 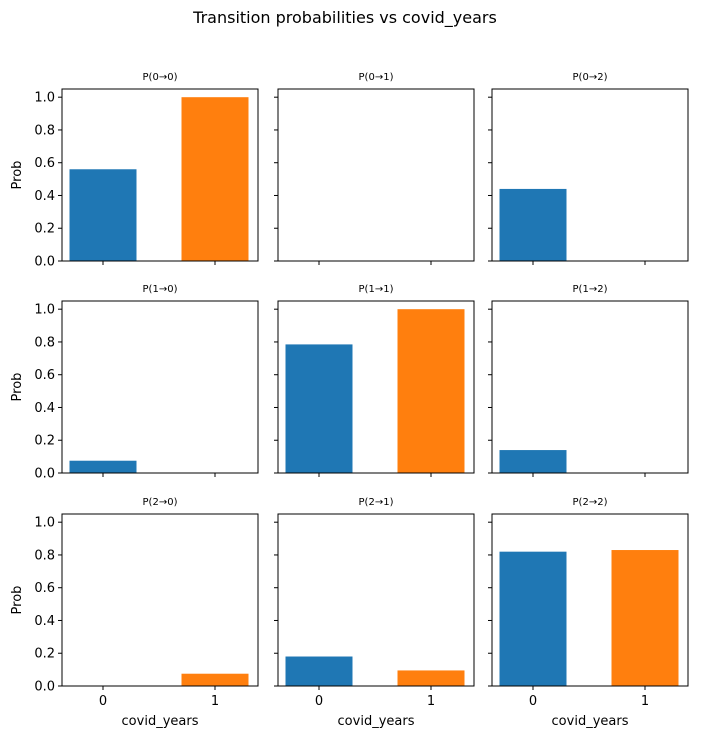 I want to click on subplot-title: P(2→2), so click(x=590, y=502).